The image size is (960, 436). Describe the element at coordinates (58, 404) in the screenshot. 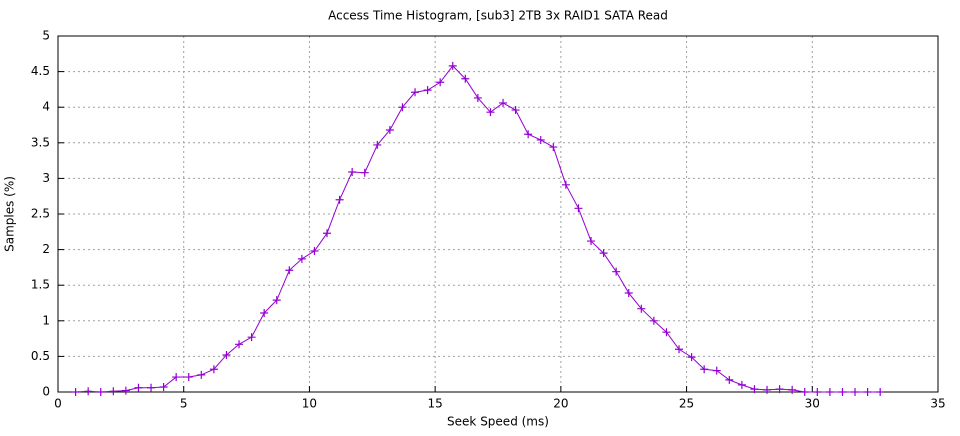

I see `x-tick-label: 0` at that location.